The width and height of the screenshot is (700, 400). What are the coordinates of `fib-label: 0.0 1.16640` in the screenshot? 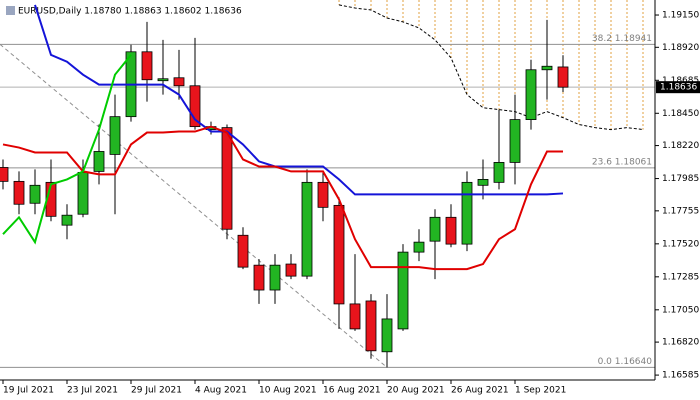 It's located at (625, 362).